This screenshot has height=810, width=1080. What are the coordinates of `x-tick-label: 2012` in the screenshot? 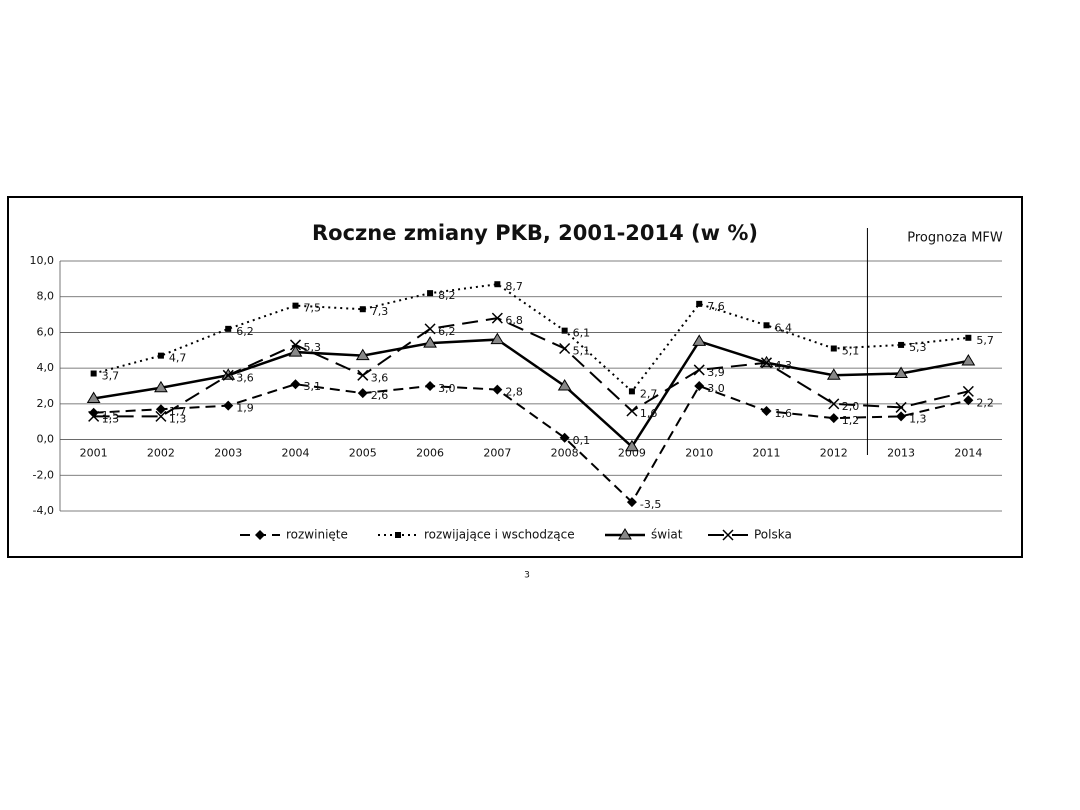 It's located at (834, 453).